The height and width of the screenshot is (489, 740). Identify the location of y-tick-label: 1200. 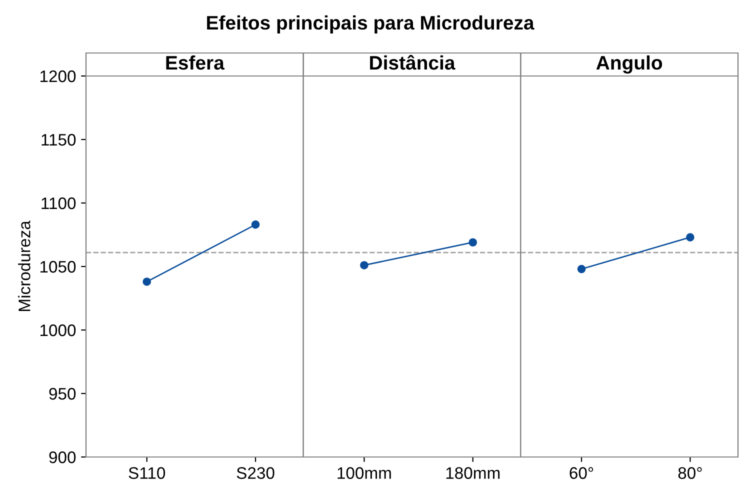
(58, 76).